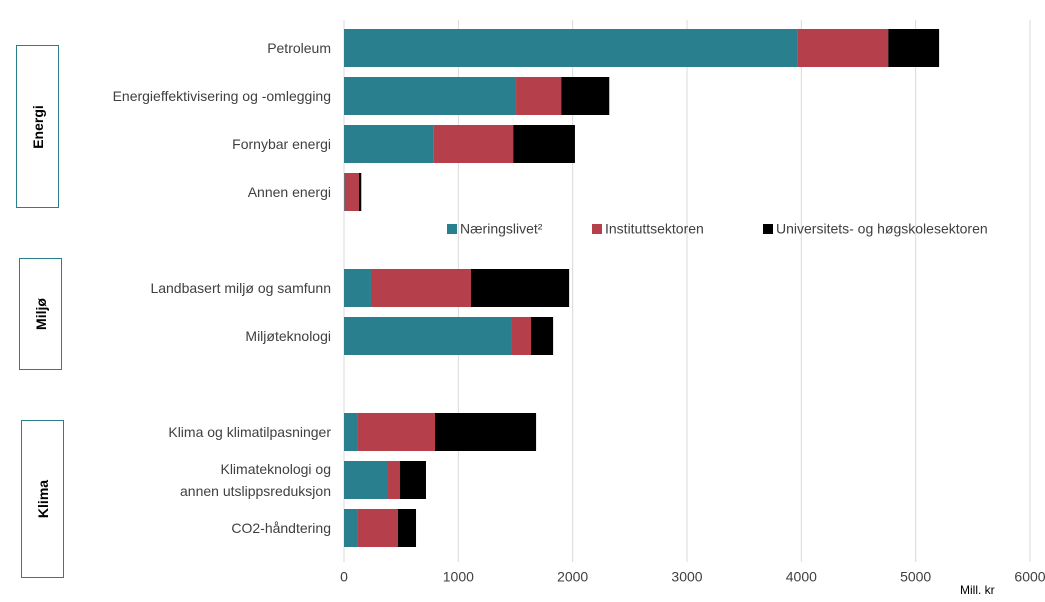 The width and height of the screenshot is (1045, 602). What do you see at coordinates (654, 229) in the screenshot?
I see `legend-label: Instituttsektoren` at bounding box center [654, 229].